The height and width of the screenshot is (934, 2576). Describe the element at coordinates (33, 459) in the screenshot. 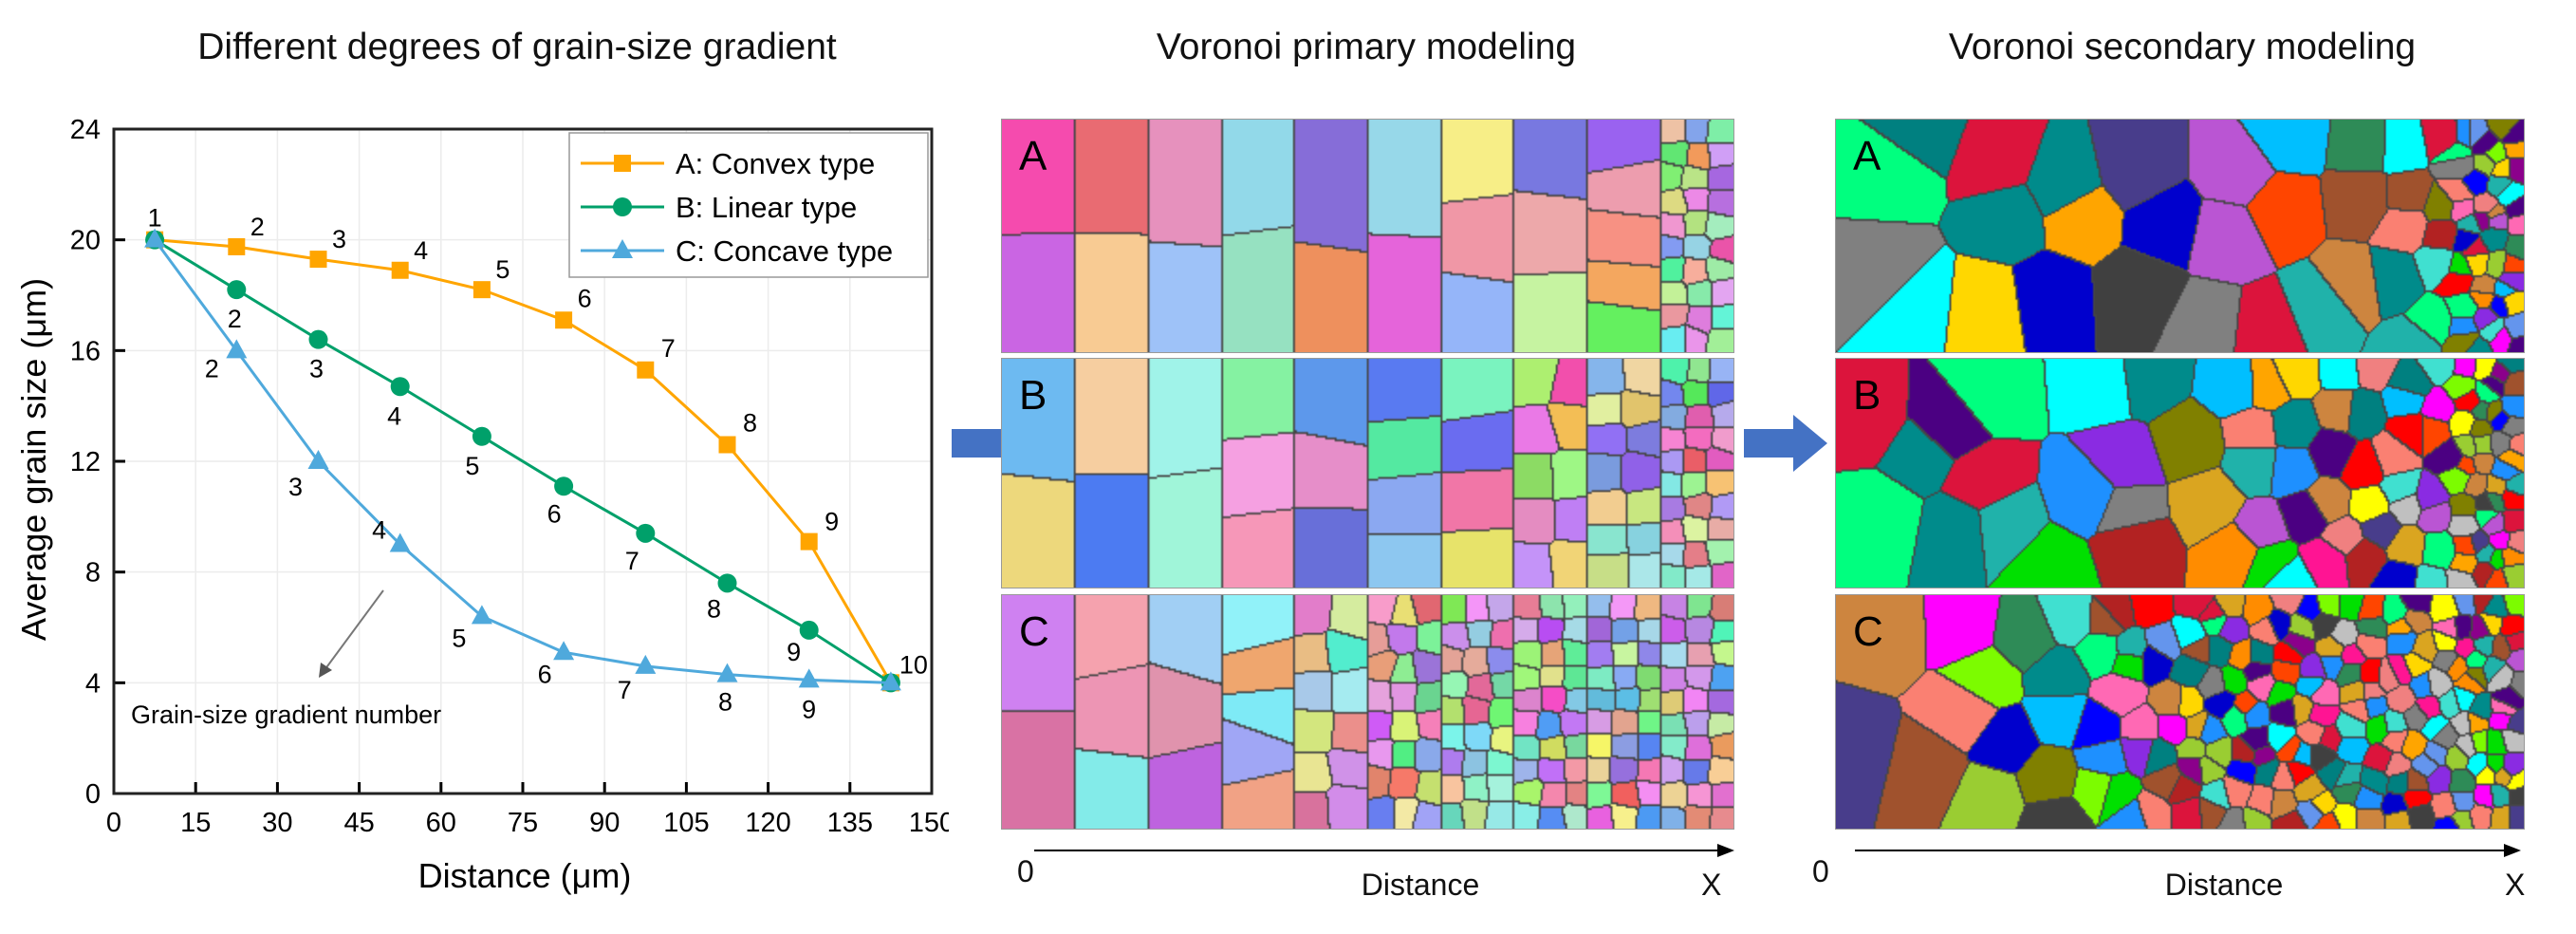

I see `y-axis-label: Average grain size (μm)` at that location.